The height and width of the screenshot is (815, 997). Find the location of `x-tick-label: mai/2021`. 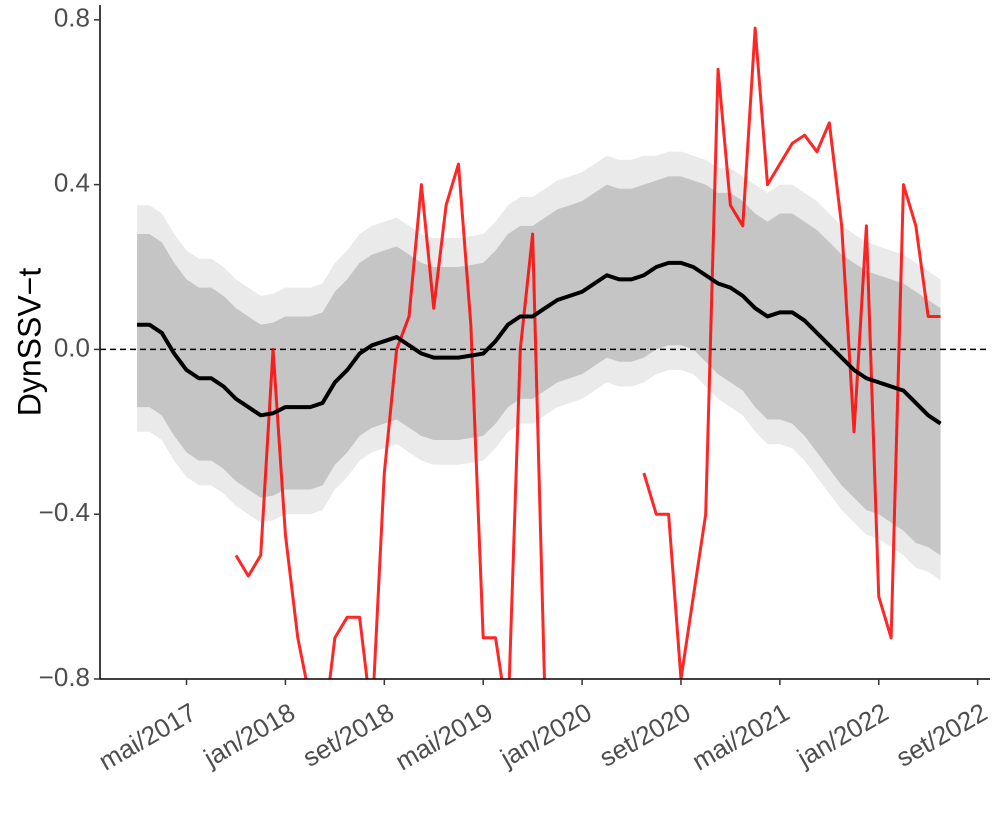

x-tick-label: mai/2021 is located at coordinates (741, 736).